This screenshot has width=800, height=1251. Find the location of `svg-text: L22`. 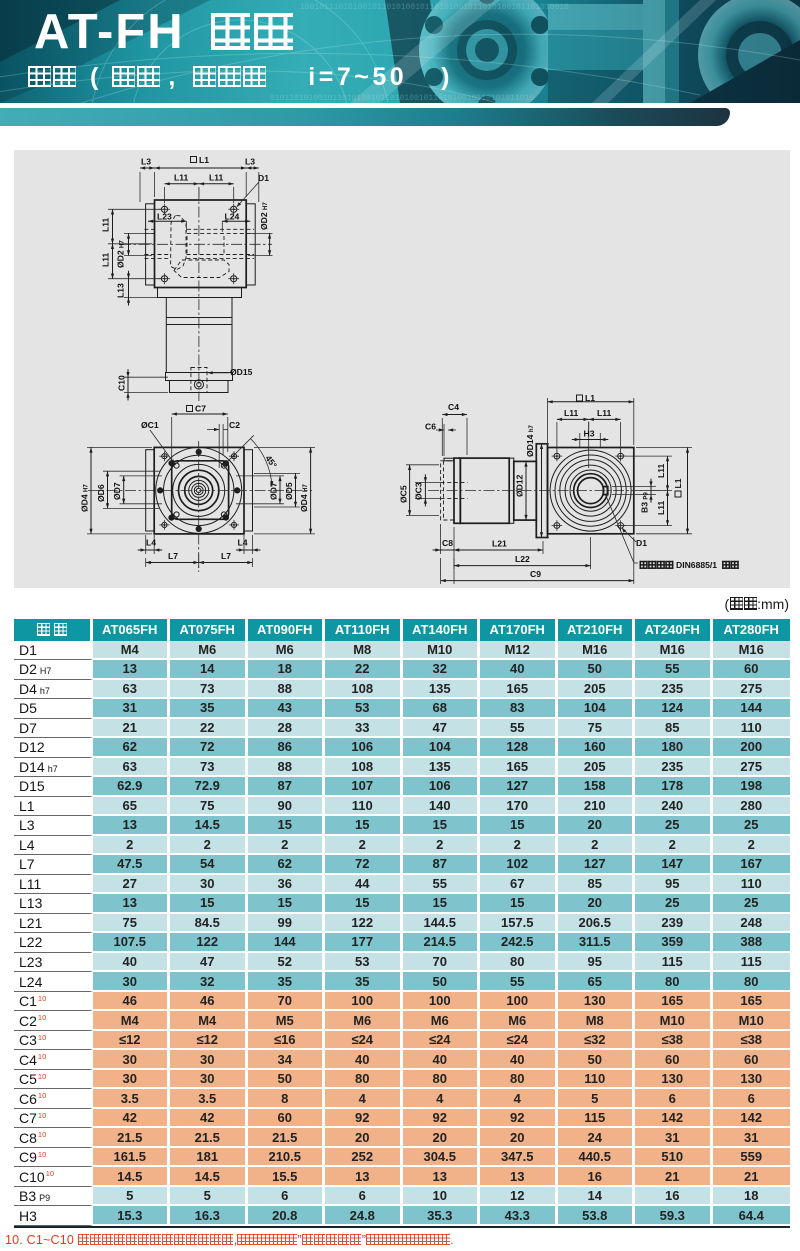

svg-text: L22 is located at coordinates (522, 559).